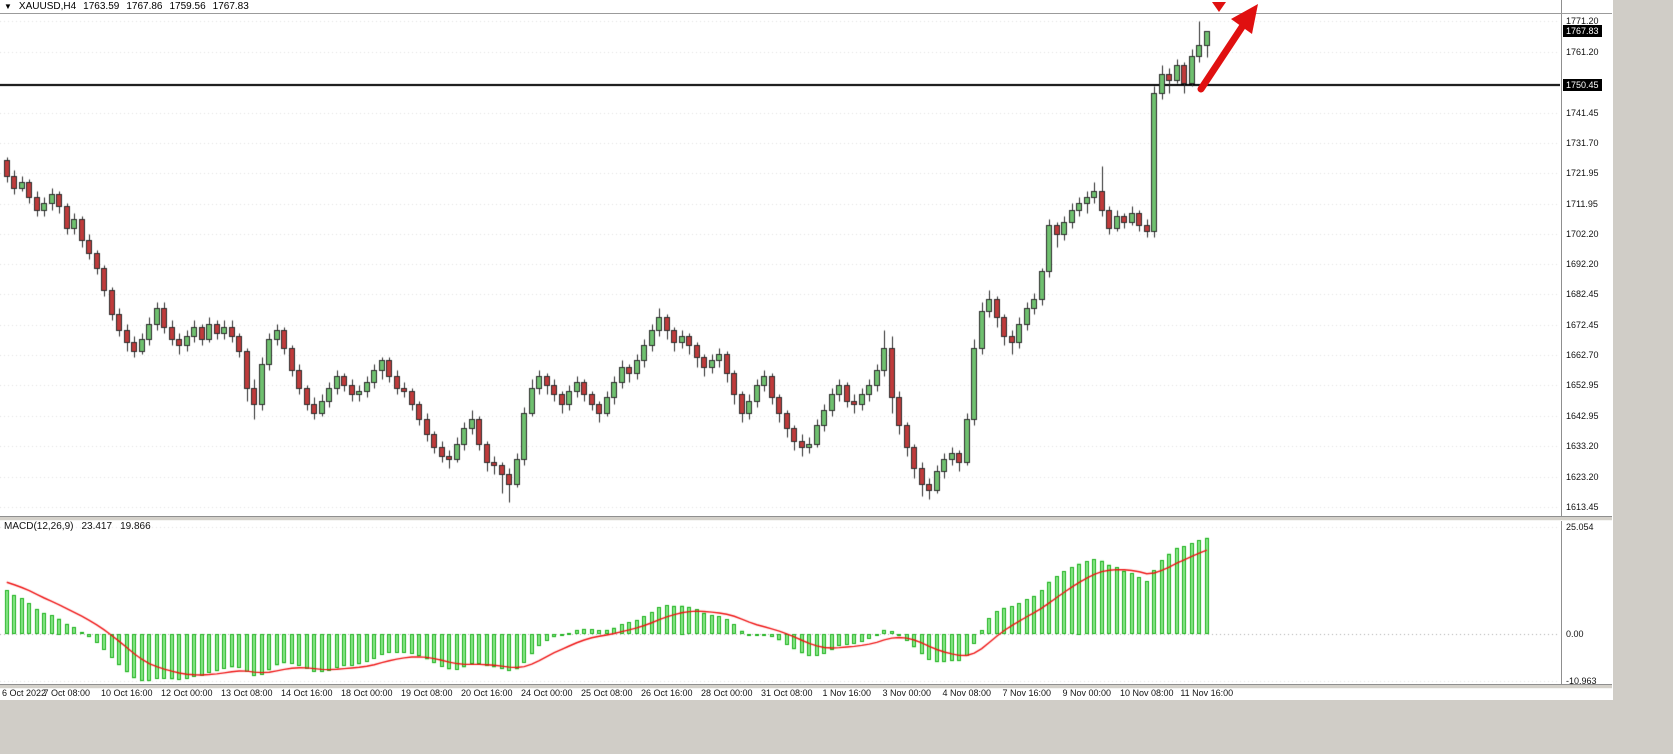 The width and height of the screenshot is (1673, 754). I want to click on price-tick-label: 1682.45, so click(1582, 294).